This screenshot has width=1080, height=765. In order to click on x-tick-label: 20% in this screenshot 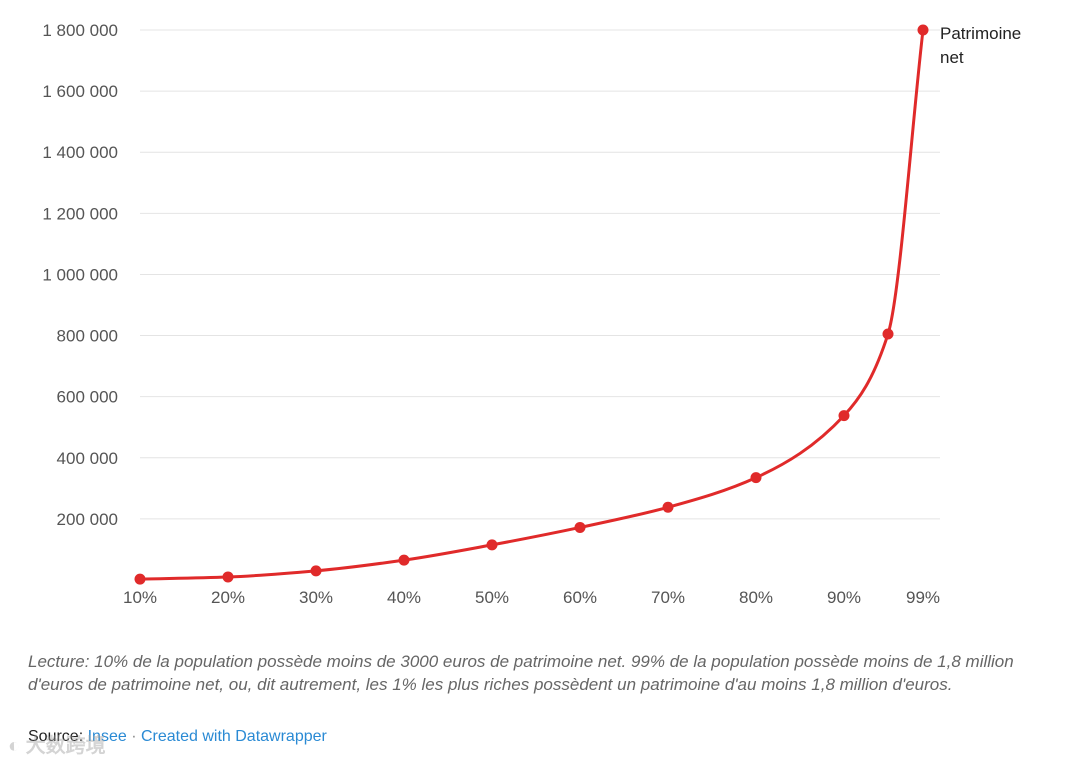, I will do `click(228, 597)`.